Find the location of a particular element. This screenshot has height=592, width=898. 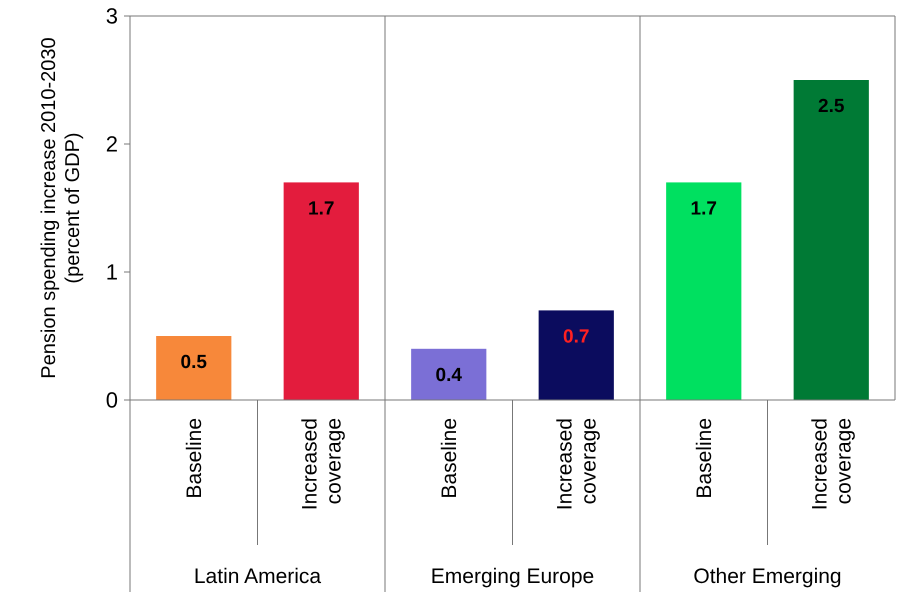

text: Other Emerging is located at coordinates (767, 576).